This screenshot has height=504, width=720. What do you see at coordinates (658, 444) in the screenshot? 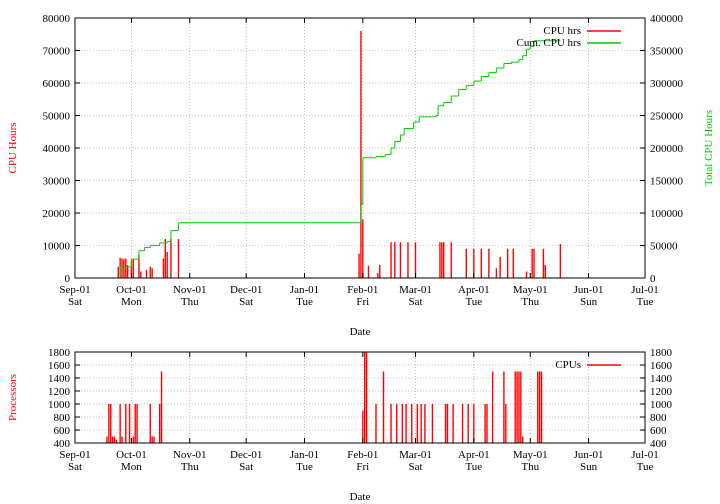
I see `y2-tick-label: 400` at bounding box center [658, 444].